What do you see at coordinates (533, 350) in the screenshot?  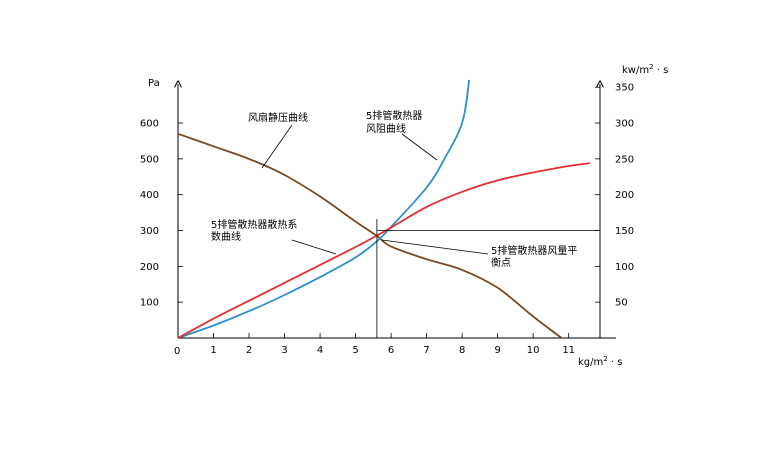 I see `x-tick-label: 10` at bounding box center [533, 350].